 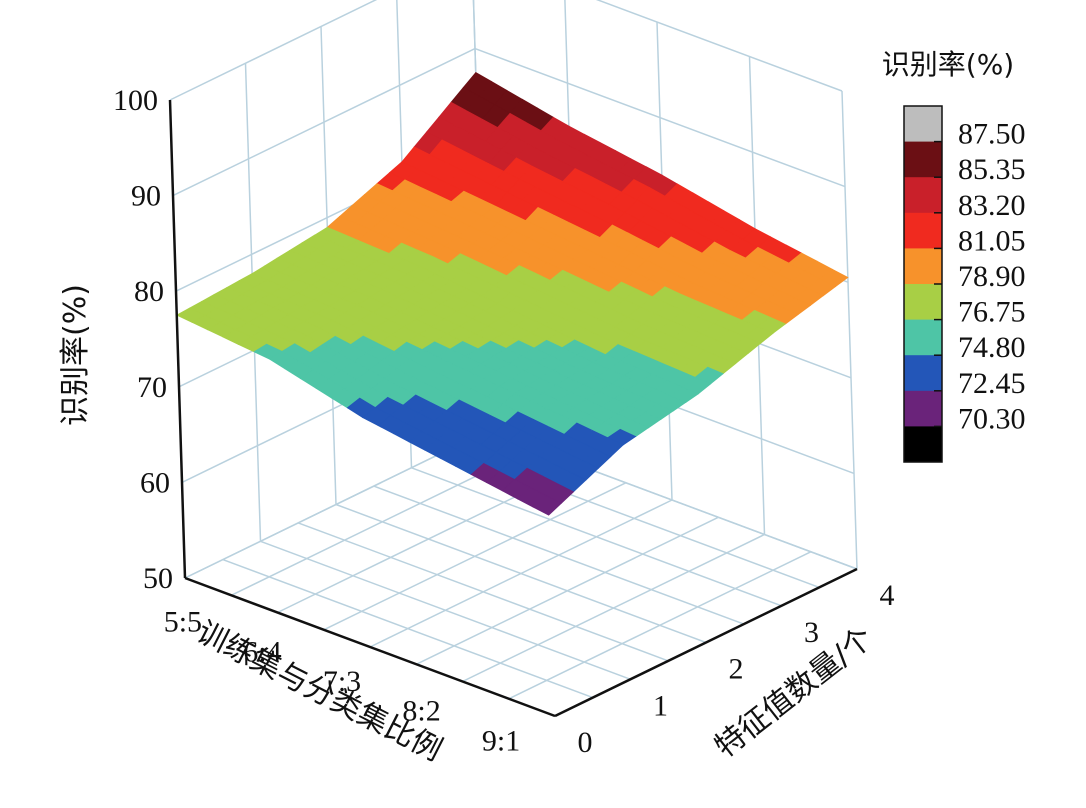 What do you see at coordinates (660, 705) in the screenshot?
I see `y-tick-label: 1` at bounding box center [660, 705].